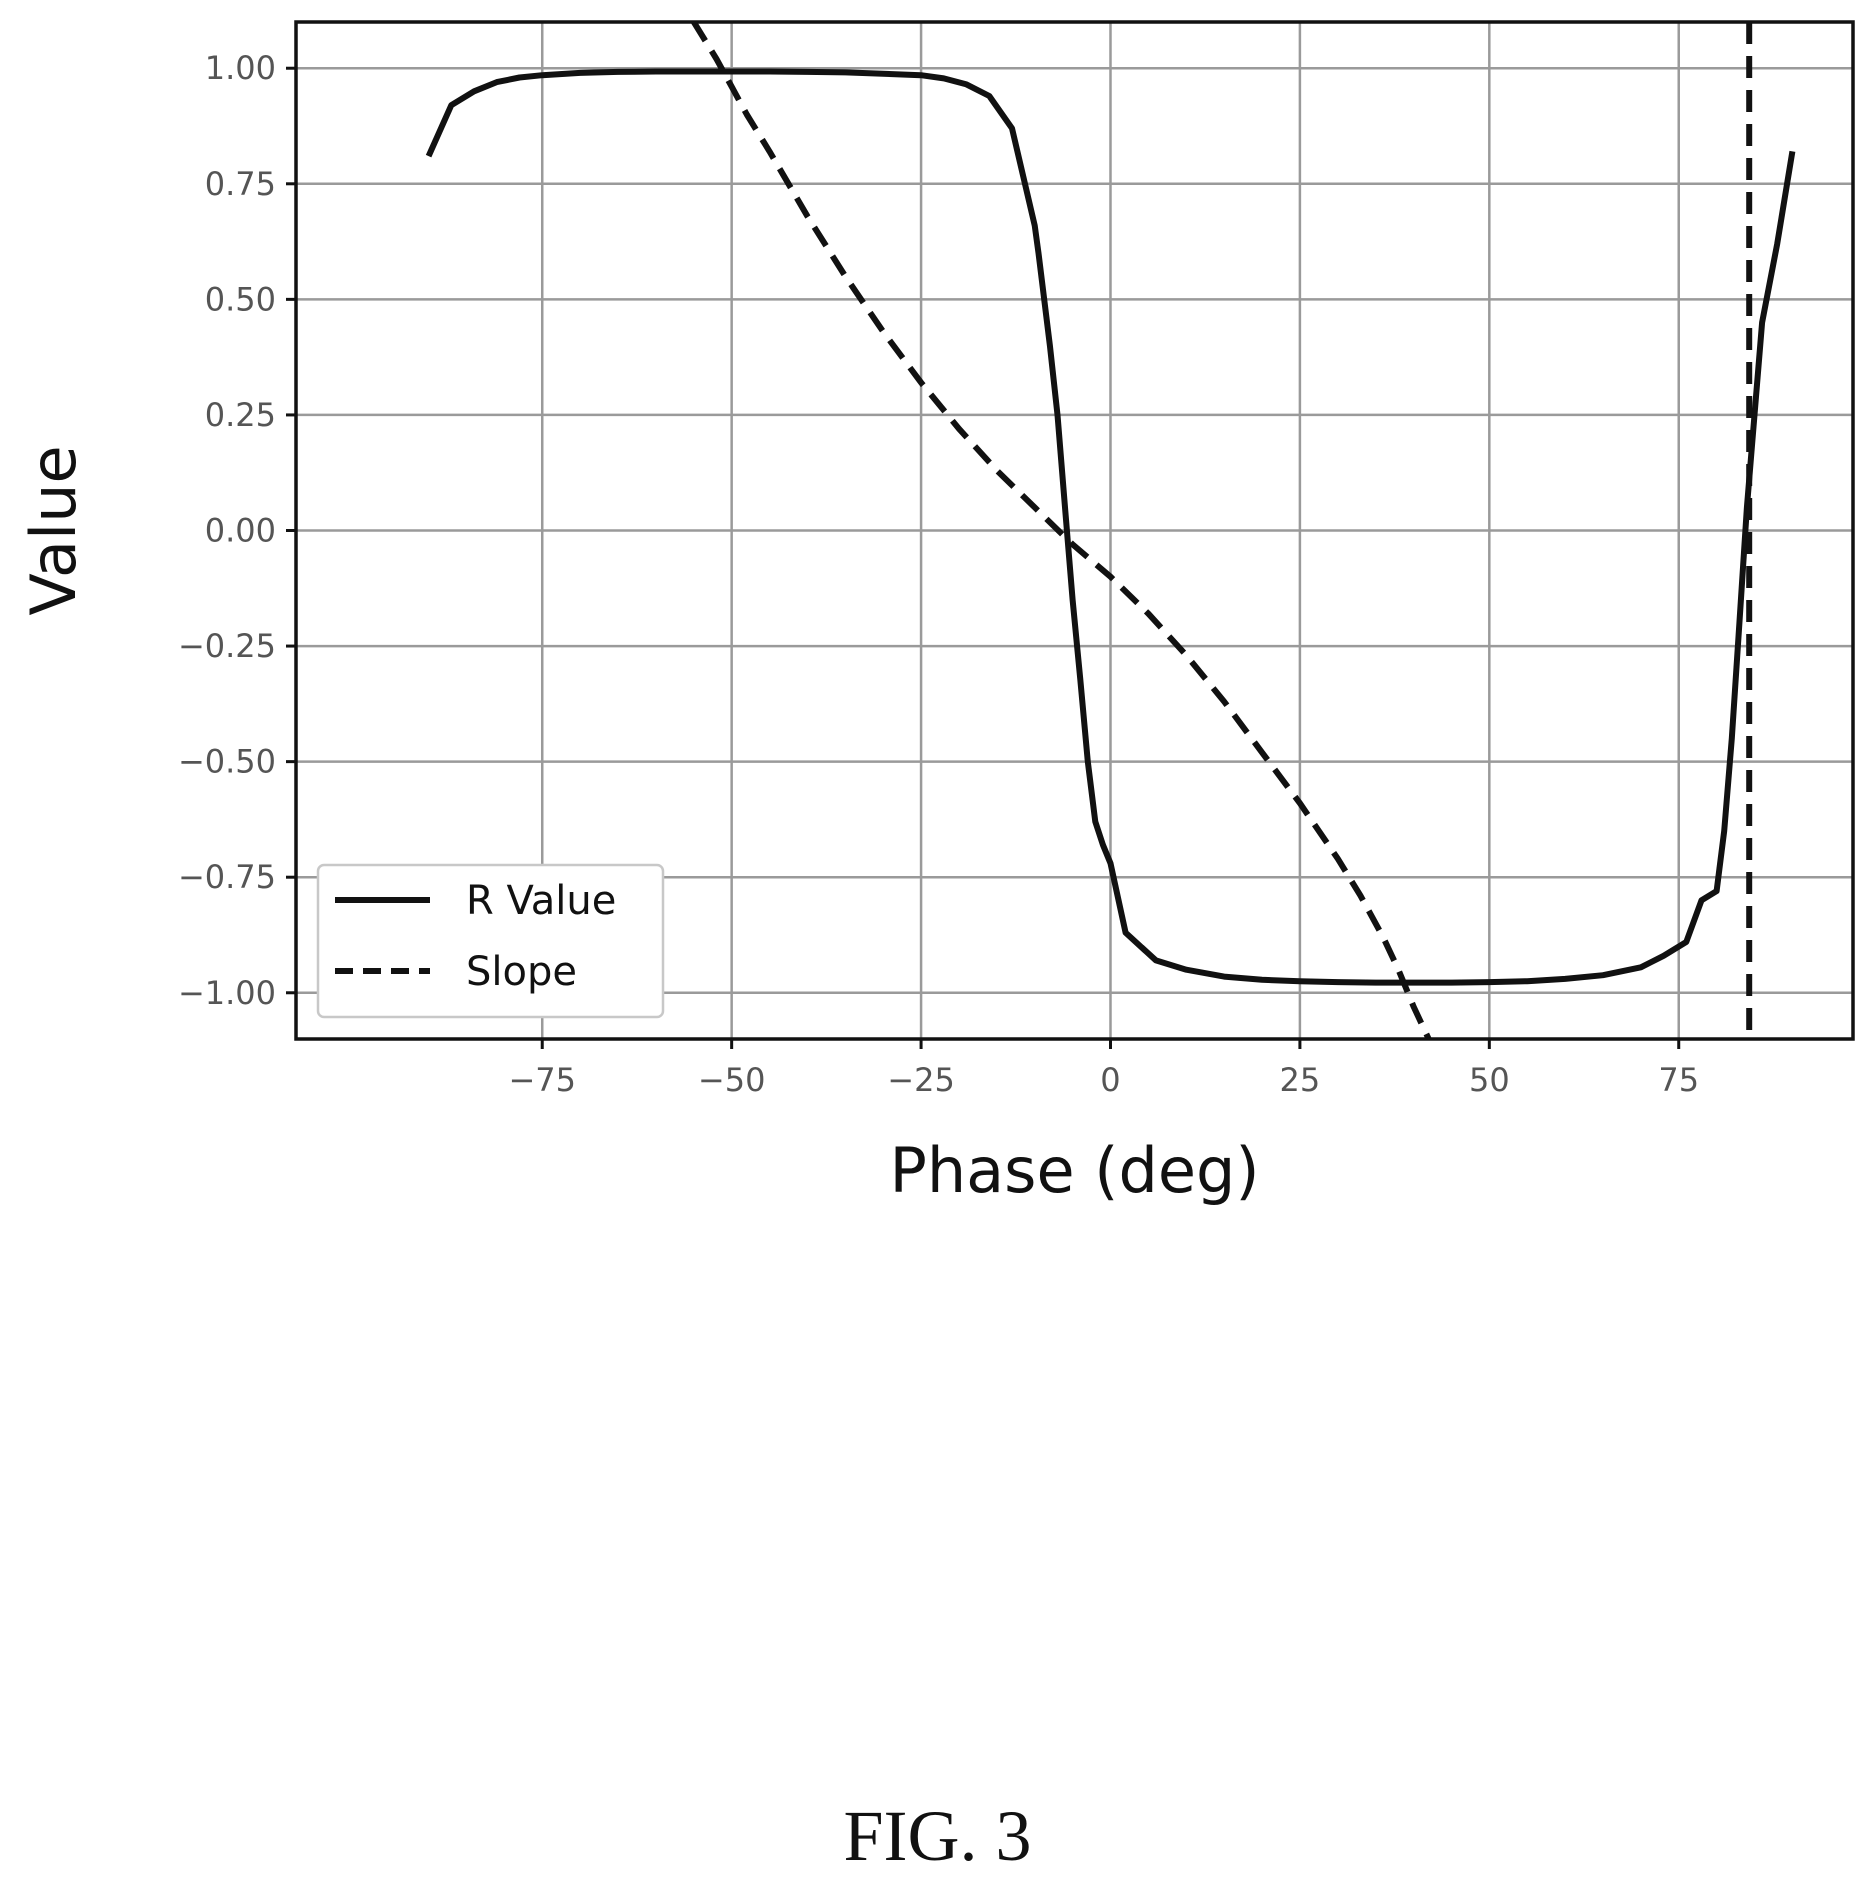 Image resolution: width=1875 pixels, height=1881 pixels. What do you see at coordinates (732, 1080) in the screenshot?
I see `x-tick-label: −50` at bounding box center [732, 1080].